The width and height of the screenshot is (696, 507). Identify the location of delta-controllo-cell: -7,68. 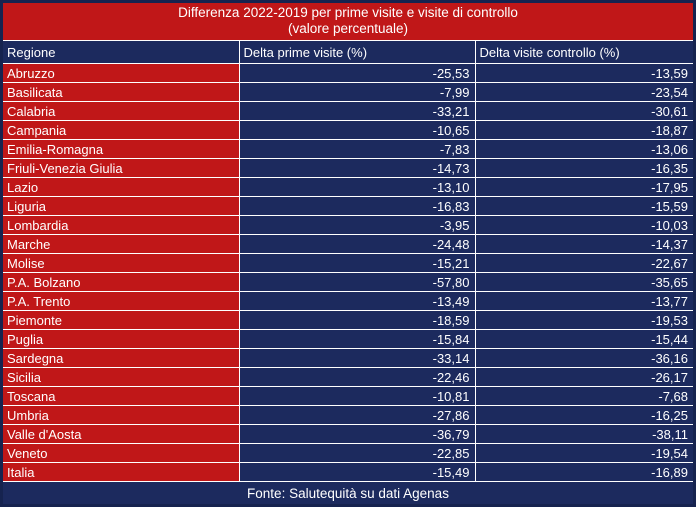
(583, 396).